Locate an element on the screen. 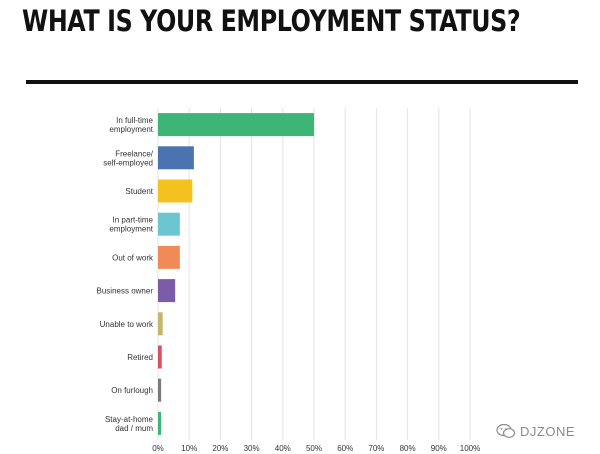 This screenshot has width=600, height=454. watermark-text: DJZONE is located at coordinates (547, 431).